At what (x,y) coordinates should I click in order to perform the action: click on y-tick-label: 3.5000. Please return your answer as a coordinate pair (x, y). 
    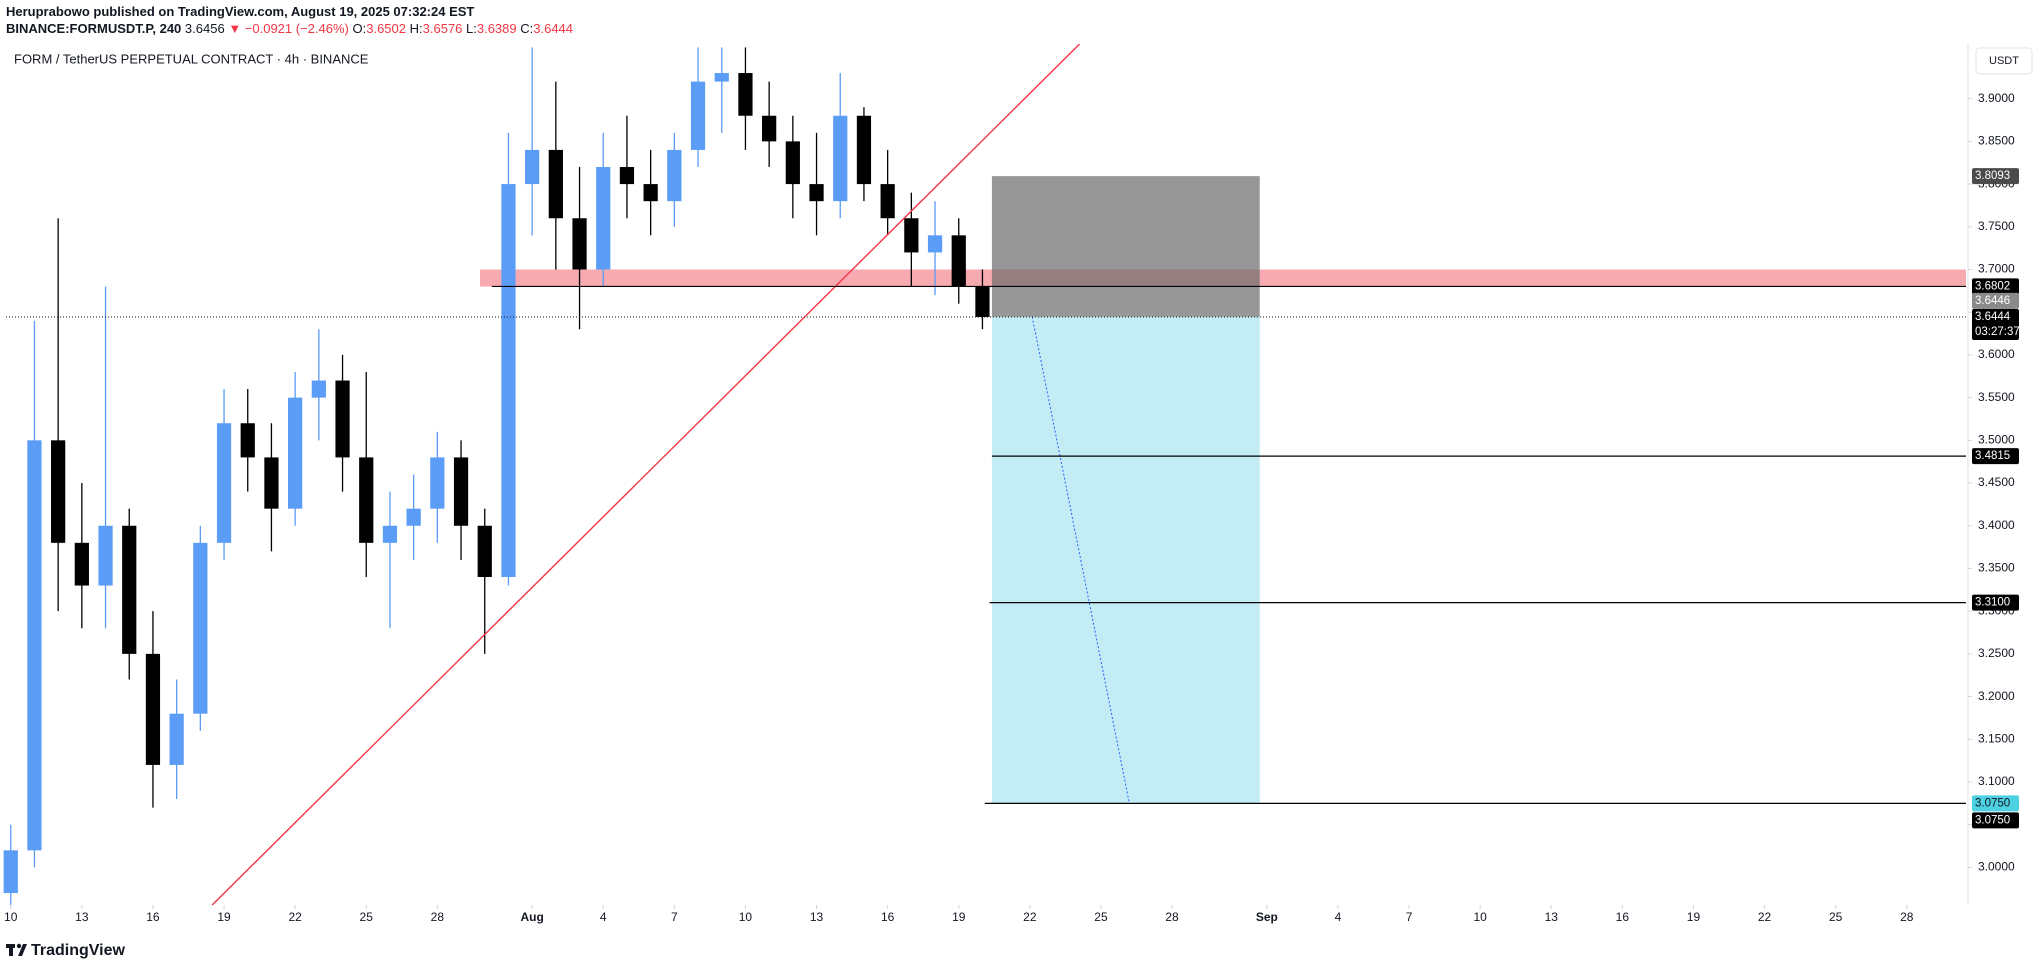
    Looking at the image, I should click on (1996, 440).